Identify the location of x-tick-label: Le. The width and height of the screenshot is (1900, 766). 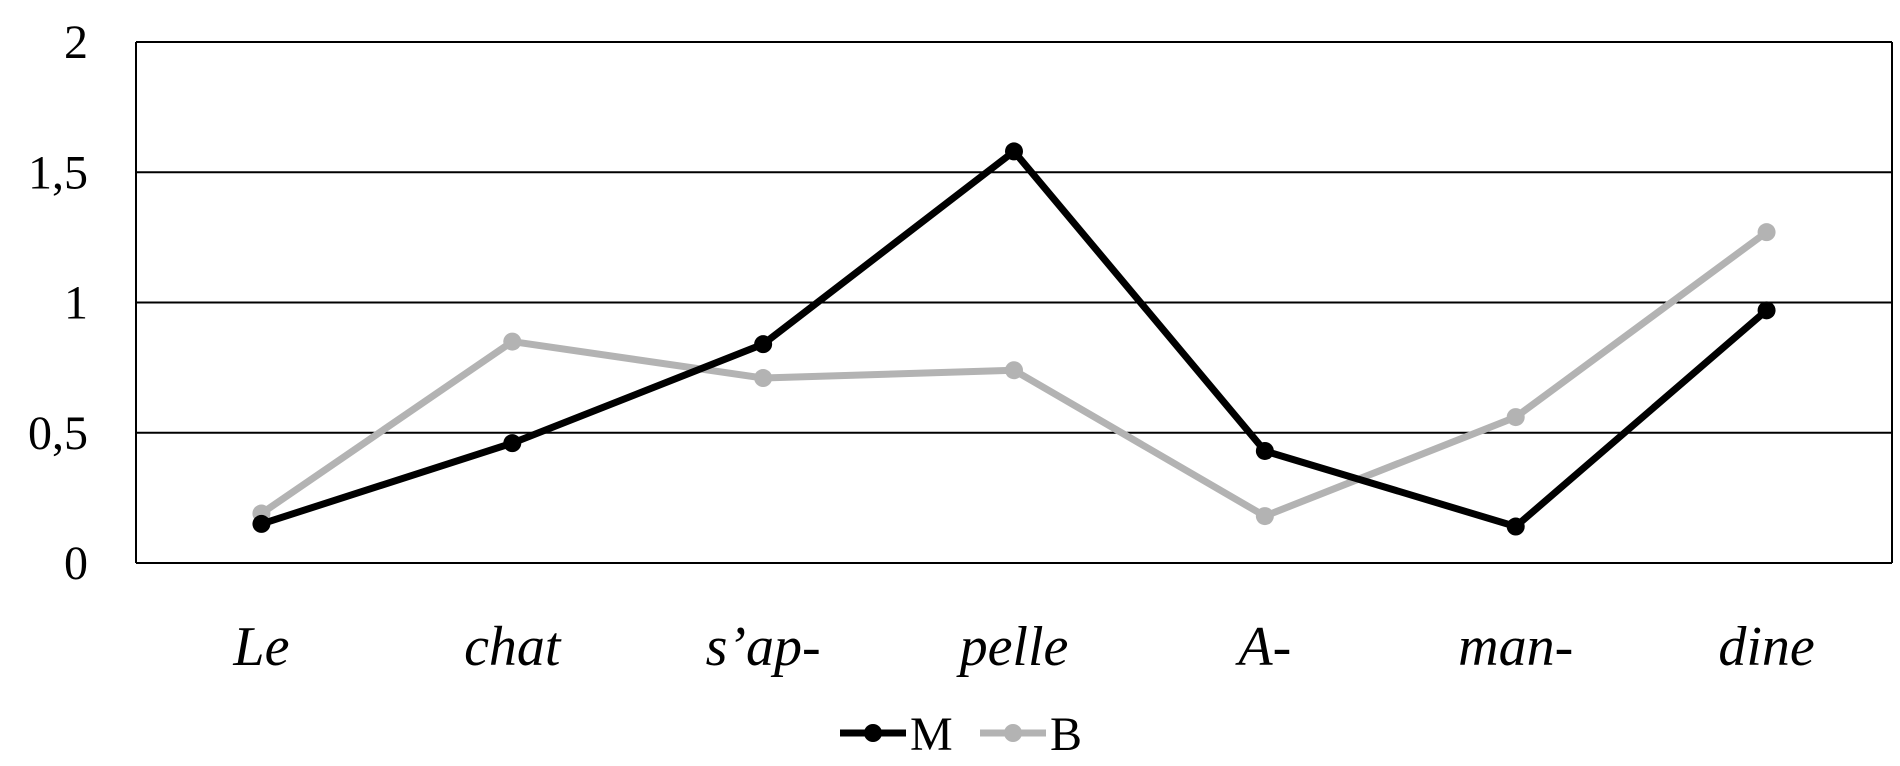
(260, 647).